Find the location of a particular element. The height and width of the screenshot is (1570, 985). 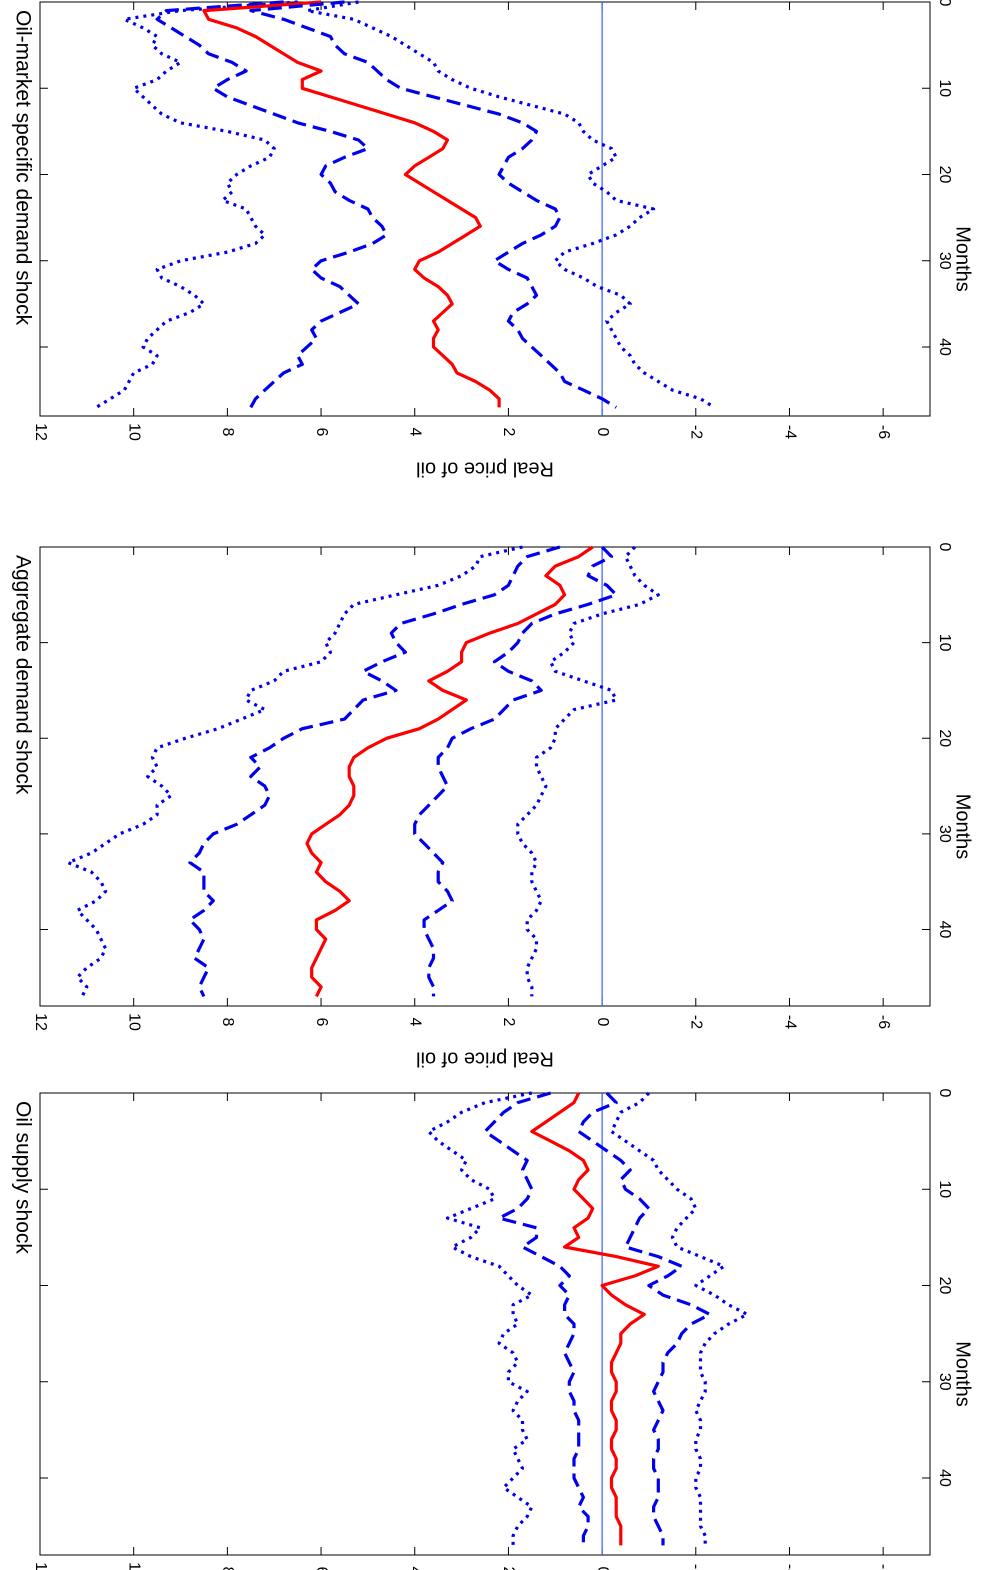

chart-title: Aggregate demand shock is located at coordinates (22, 675).